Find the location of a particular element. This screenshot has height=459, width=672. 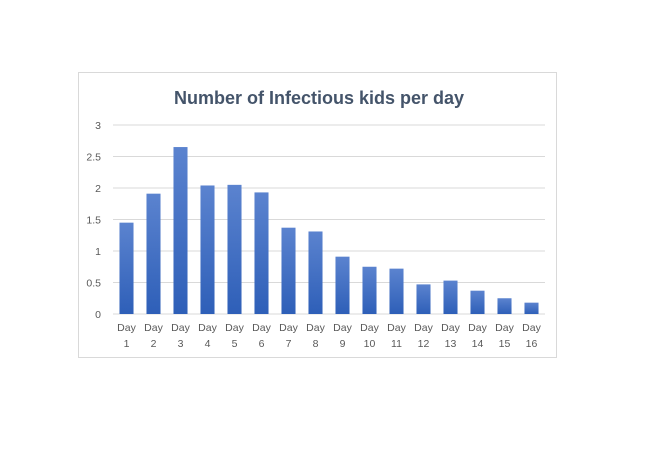

x-tick-label: 5 is located at coordinates (235, 344).